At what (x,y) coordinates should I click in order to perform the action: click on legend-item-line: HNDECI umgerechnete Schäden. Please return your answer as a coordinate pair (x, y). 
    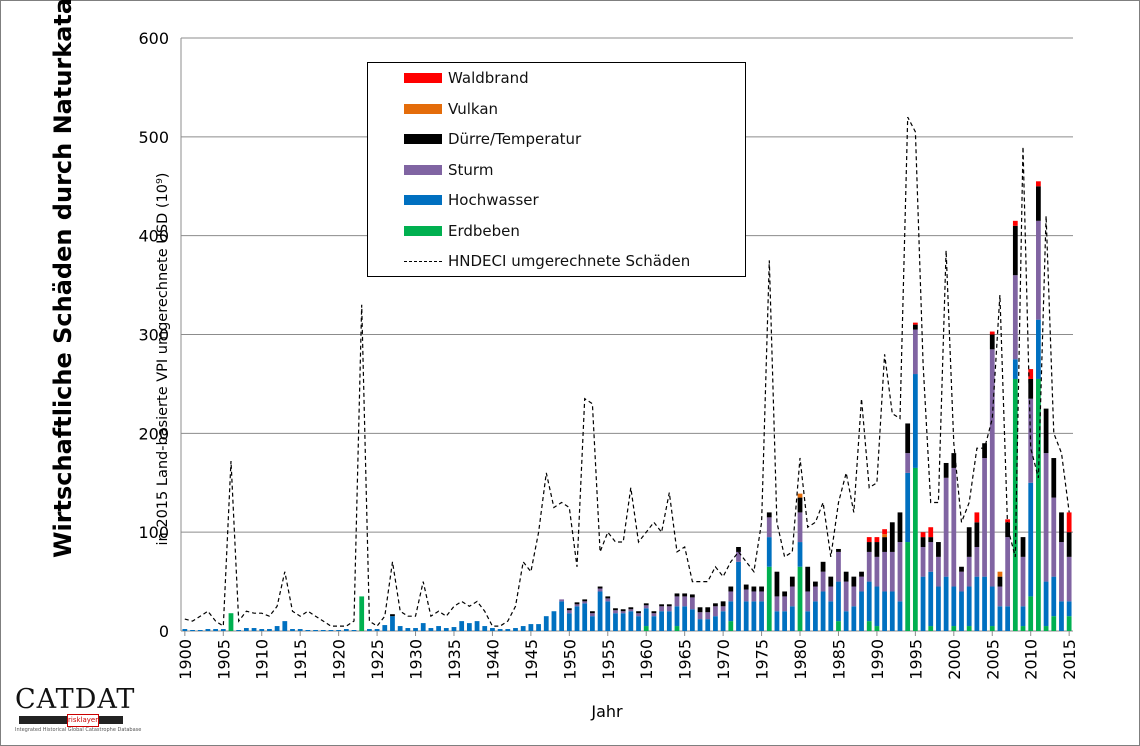
    Looking at the image, I should click on (547, 261).